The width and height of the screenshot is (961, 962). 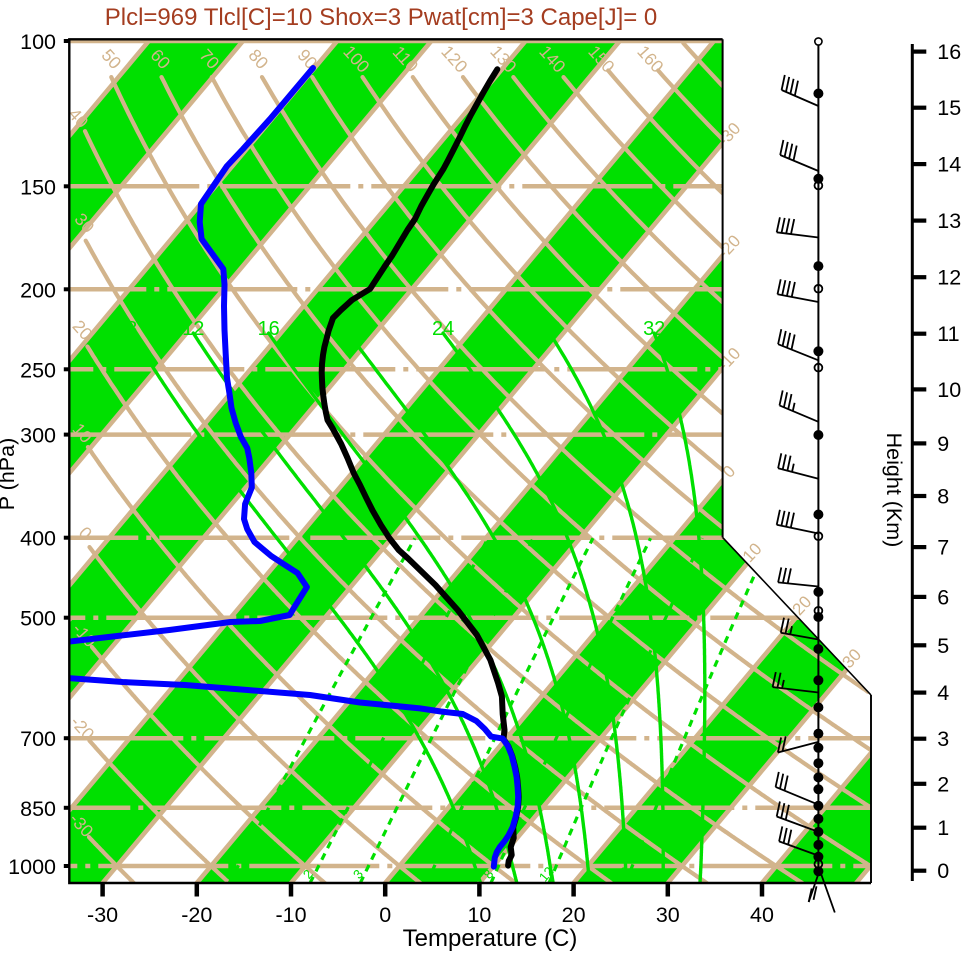 I want to click on svg-text: 32, so click(x=654, y=329).